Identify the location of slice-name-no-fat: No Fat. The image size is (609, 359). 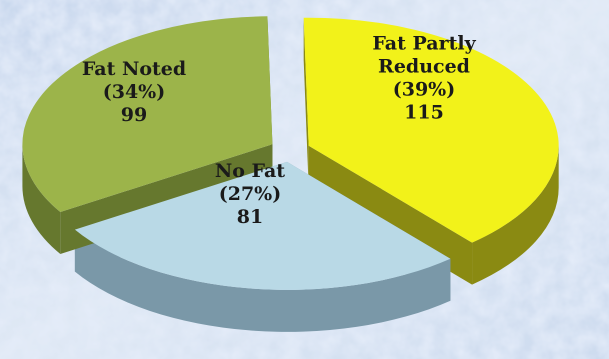
(250, 171).